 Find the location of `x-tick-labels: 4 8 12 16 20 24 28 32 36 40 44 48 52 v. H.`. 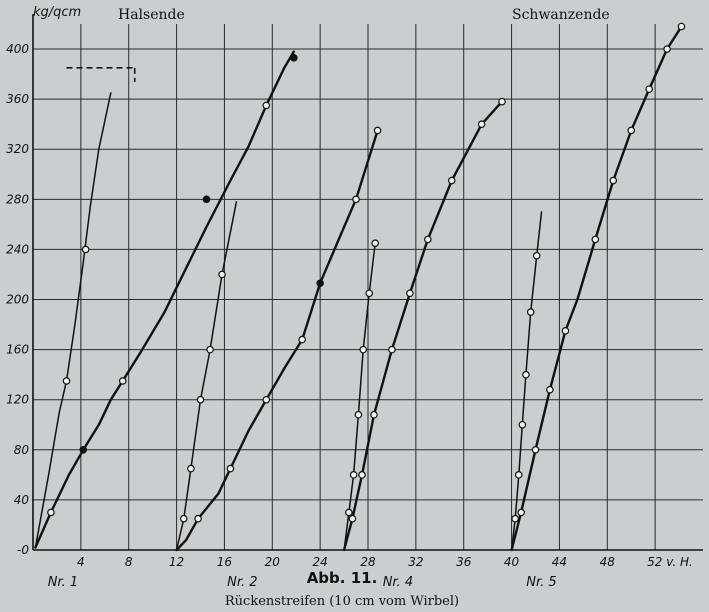

x-tick-labels: 4 8 12 16 20 24 28 32 36 40 44 48 52 v. H. is located at coordinates (385, 562).